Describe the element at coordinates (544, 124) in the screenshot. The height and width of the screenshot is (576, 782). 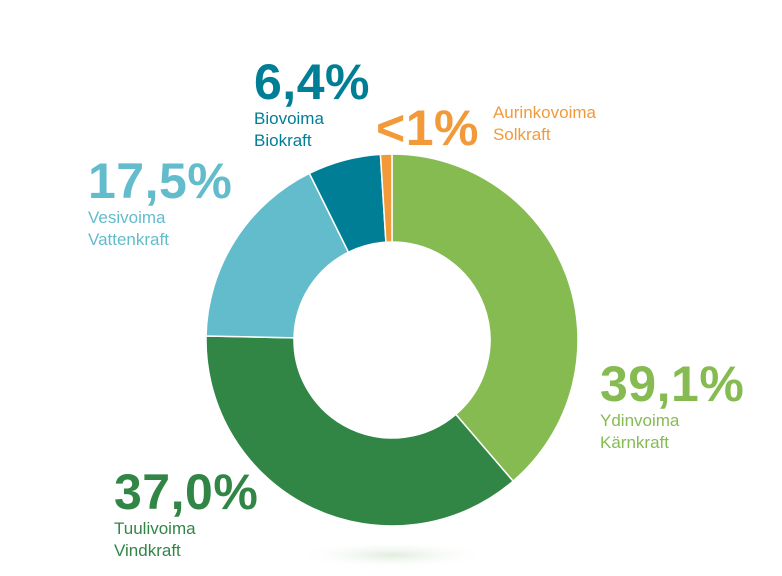
I see `slice-names: Aurinkovoima Solkraft` at that location.